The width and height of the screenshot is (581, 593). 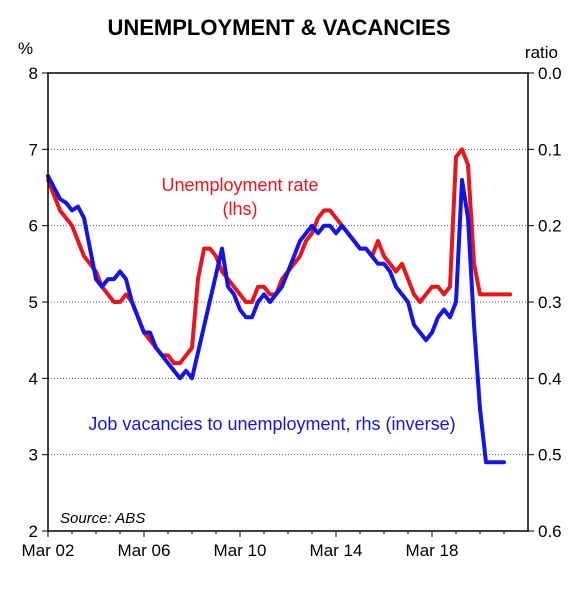 I want to click on x-axis: Mar 02 Mar 06 Mar 10 Mar 14 Mar 18, so click(x=263, y=545).